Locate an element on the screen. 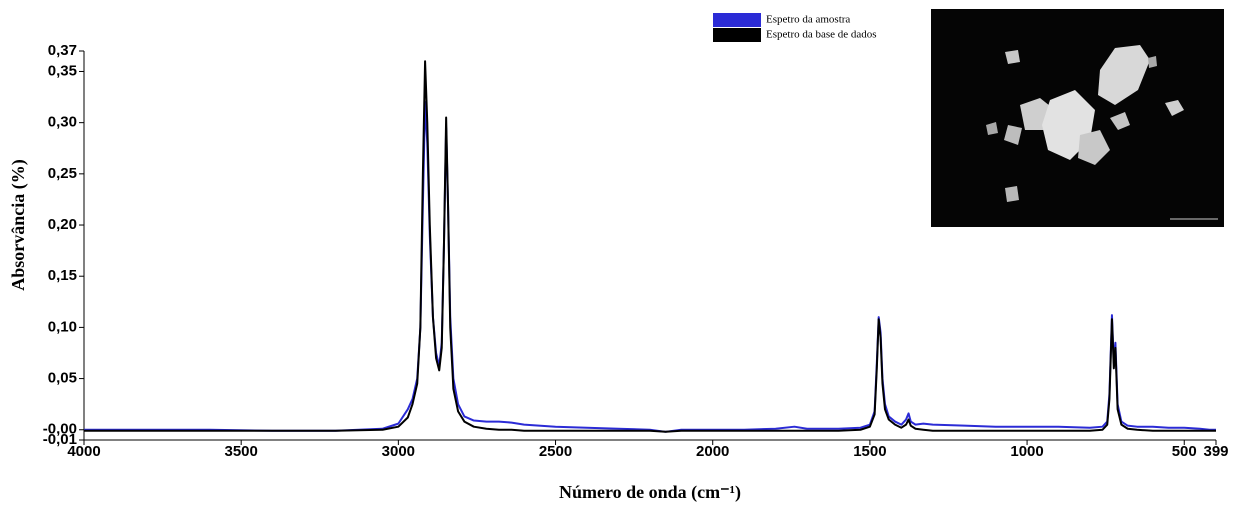 The width and height of the screenshot is (1234, 506). legend-label: Espetro da base de dados is located at coordinates (821, 35).